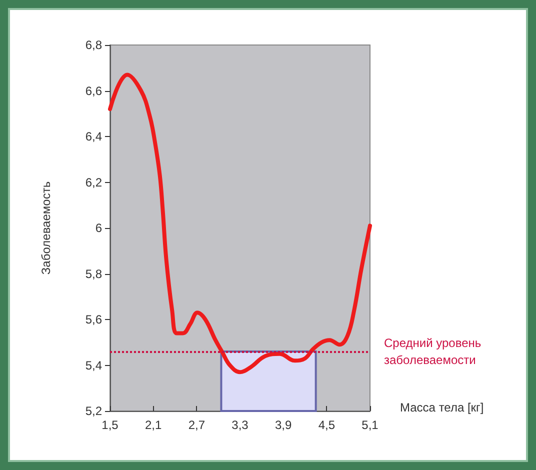 Image resolution: width=536 pixels, height=470 pixels. I want to click on x-tick-label: 2,1, so click(153, 425).